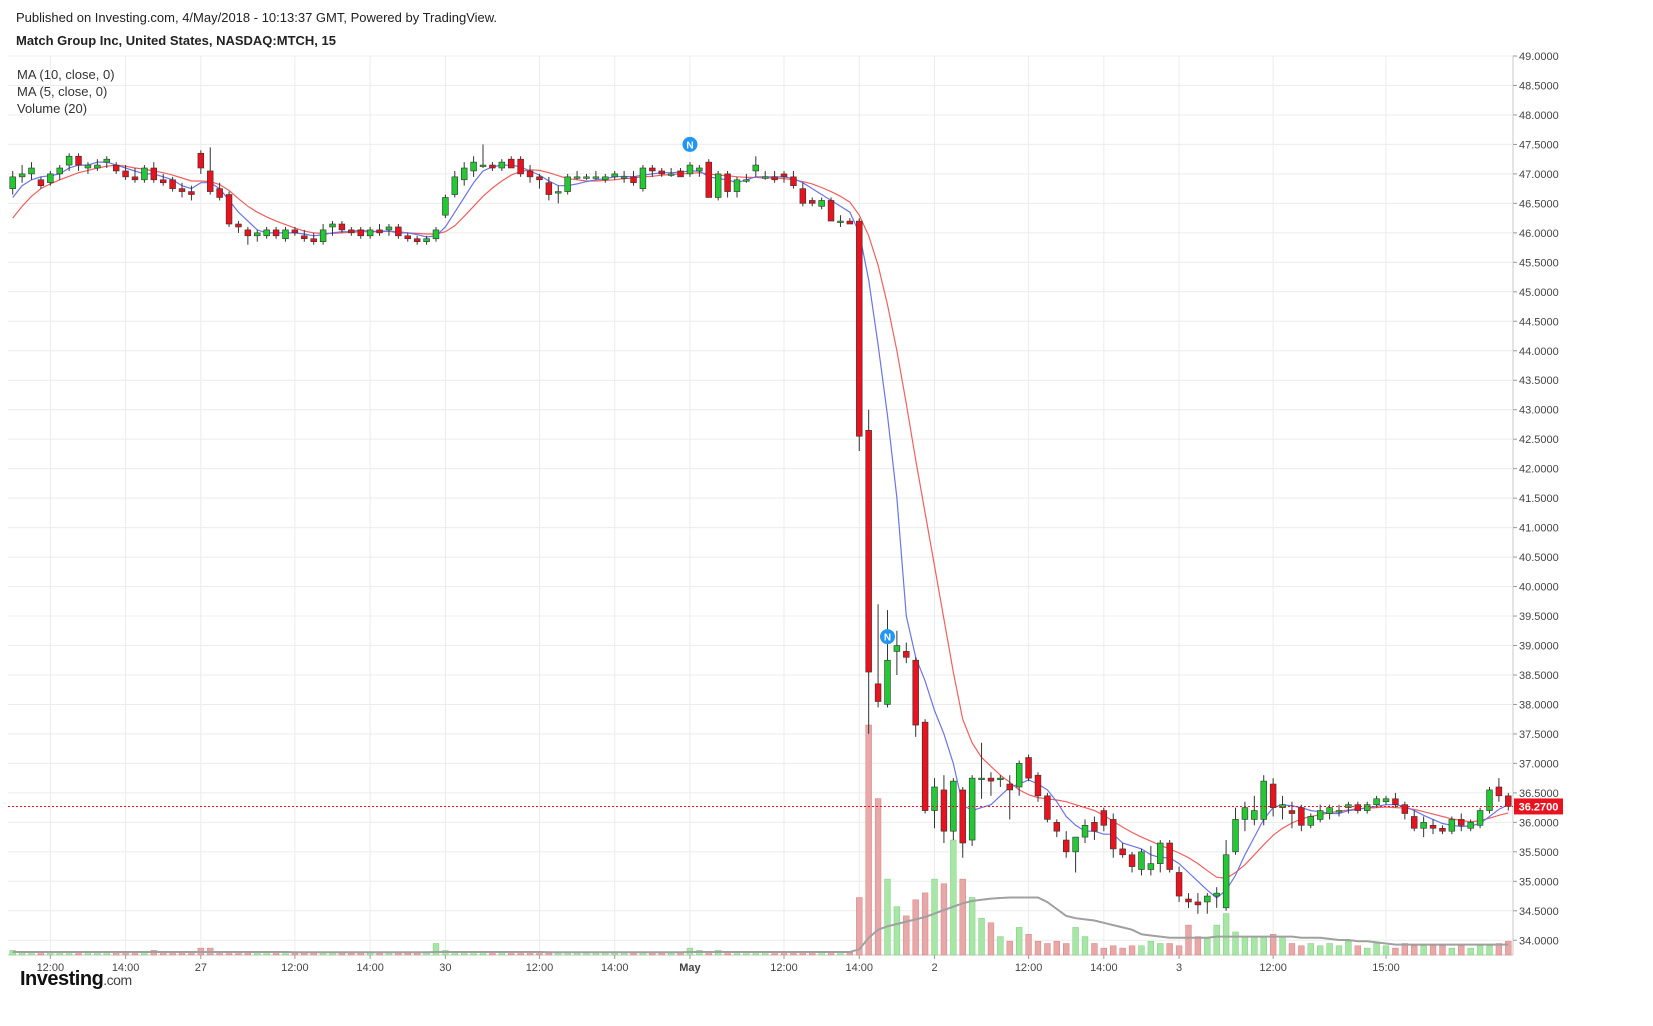 This screenshot has width=1653, height=1026. Describe the element at coordinates (788, 390) in the screenshot. I see `event-markers: NN` at that location.